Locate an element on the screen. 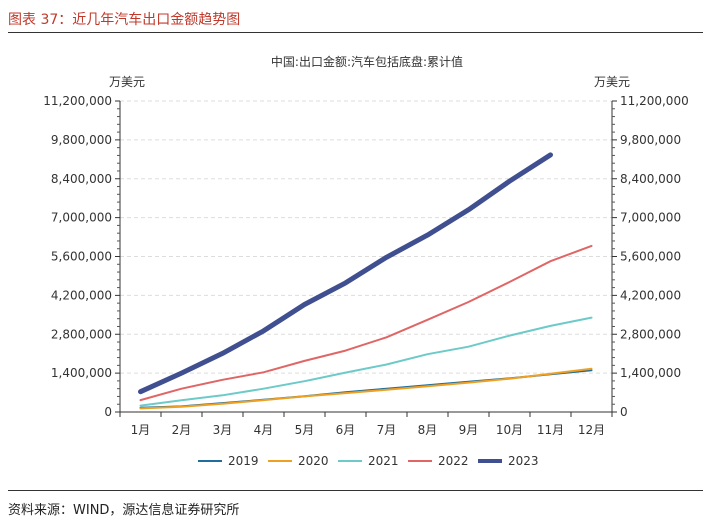 The height and width of the screenshot is (519, 711). x-tick-label: 8月 is located at coordinates (428, 430).